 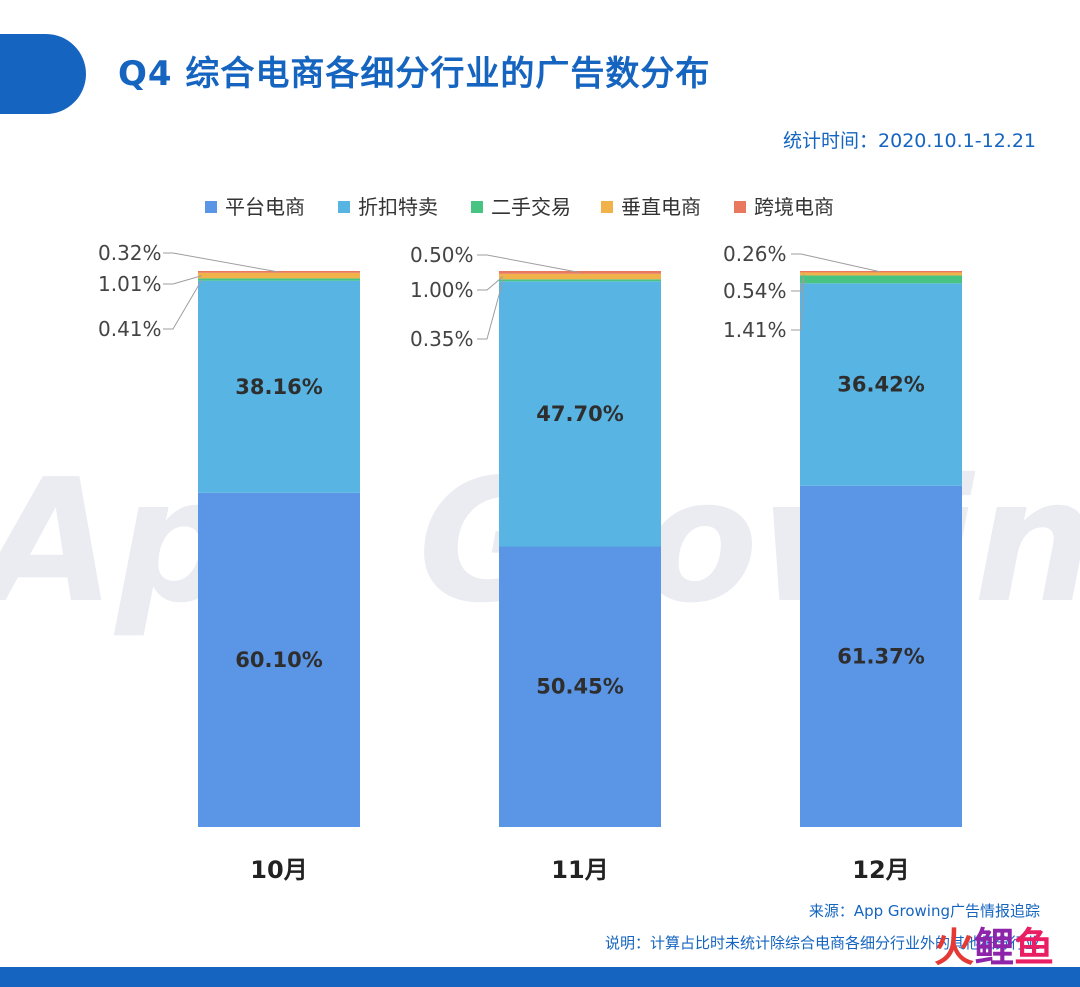 I want to click on title-accent-tab, so click(x=43, y=74).